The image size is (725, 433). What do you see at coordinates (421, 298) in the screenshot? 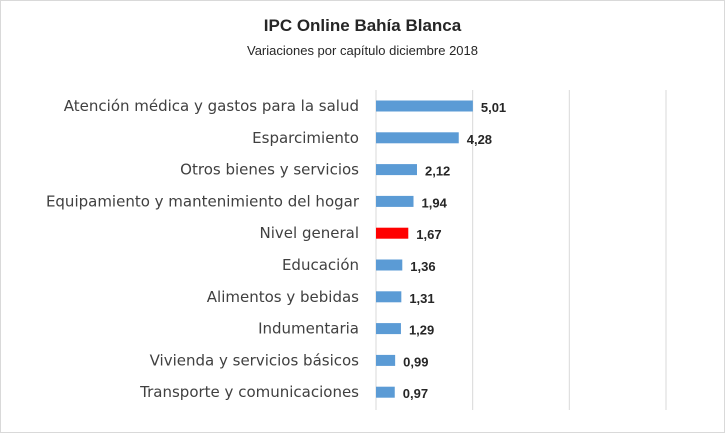
I see `data-label: 1,31` at bounding box center [421, 298].